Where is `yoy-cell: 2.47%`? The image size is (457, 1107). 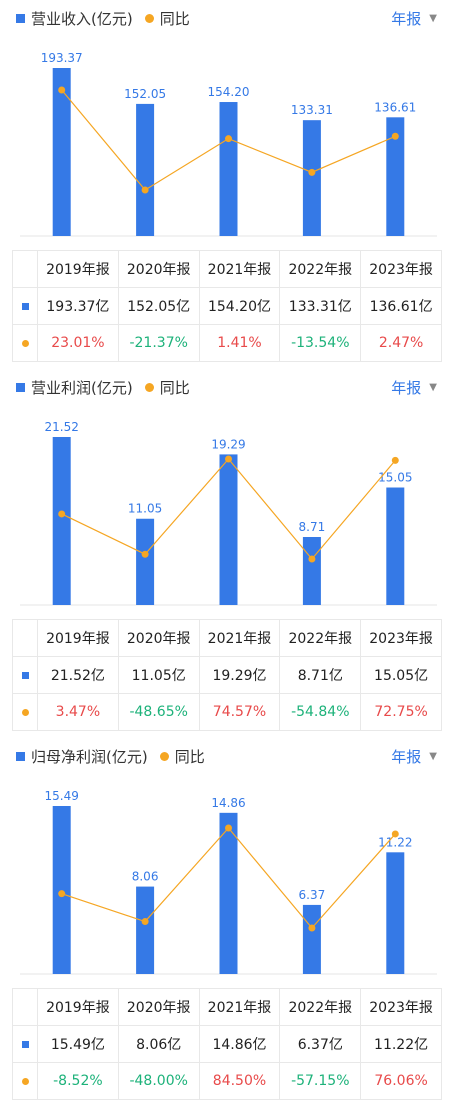
yoy-cell: 2.47% is located at coordinates (401, 343).